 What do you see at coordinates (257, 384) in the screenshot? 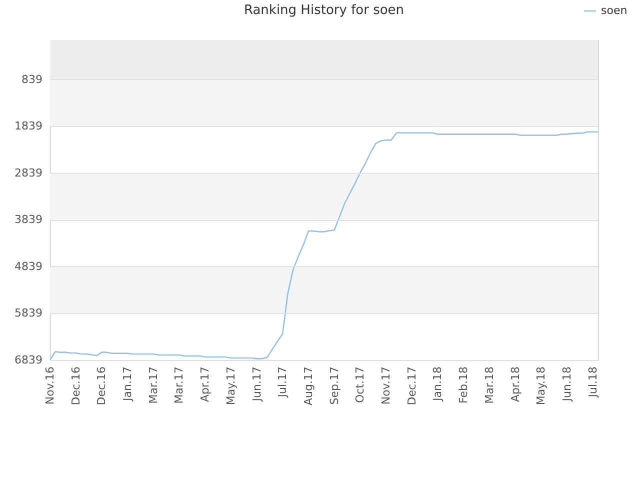
I see `x-tick-label: Jun.17` at bounding box center [257, 384].